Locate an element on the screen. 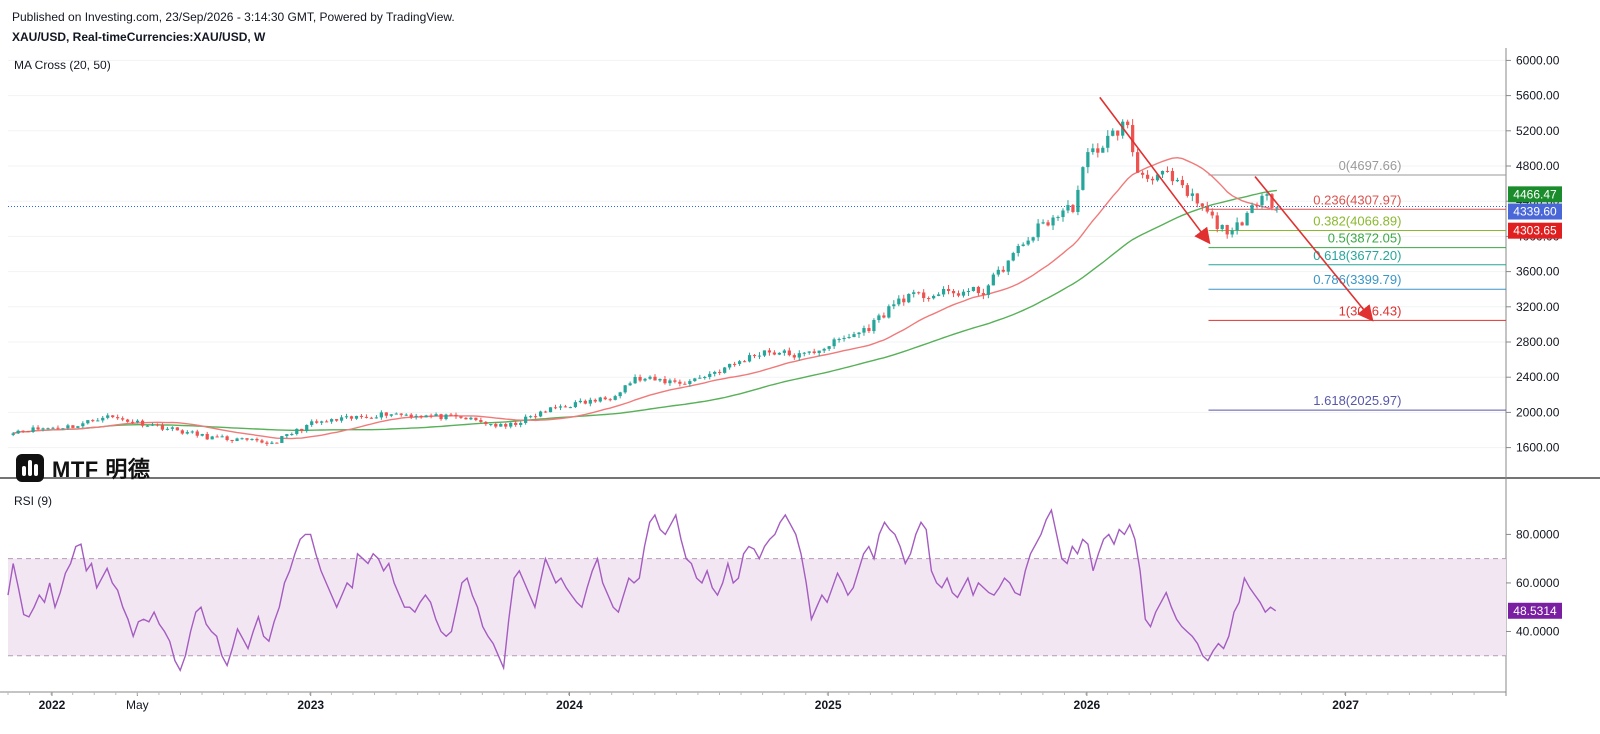 This screenshot has width=1600, height=734. price-label-box is located at coordinates (1535, 211).